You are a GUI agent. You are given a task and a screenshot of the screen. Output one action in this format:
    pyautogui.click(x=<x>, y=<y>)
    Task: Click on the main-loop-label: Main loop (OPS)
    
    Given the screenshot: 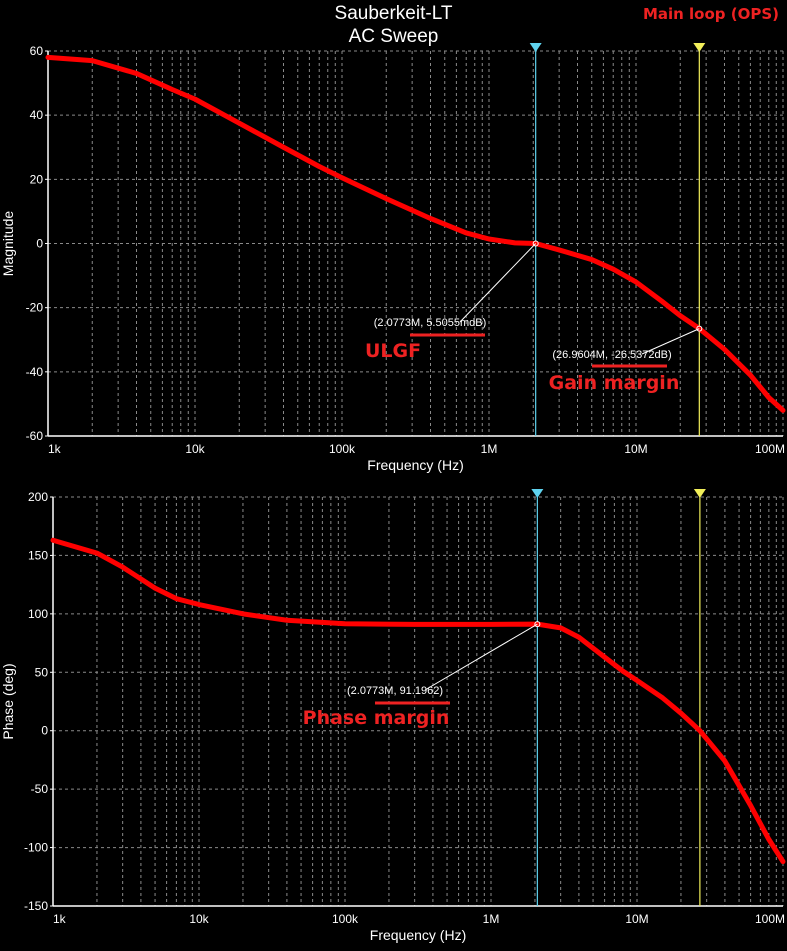 What is the action you would take?
    pyautogui.click(x=710, y=14)
    